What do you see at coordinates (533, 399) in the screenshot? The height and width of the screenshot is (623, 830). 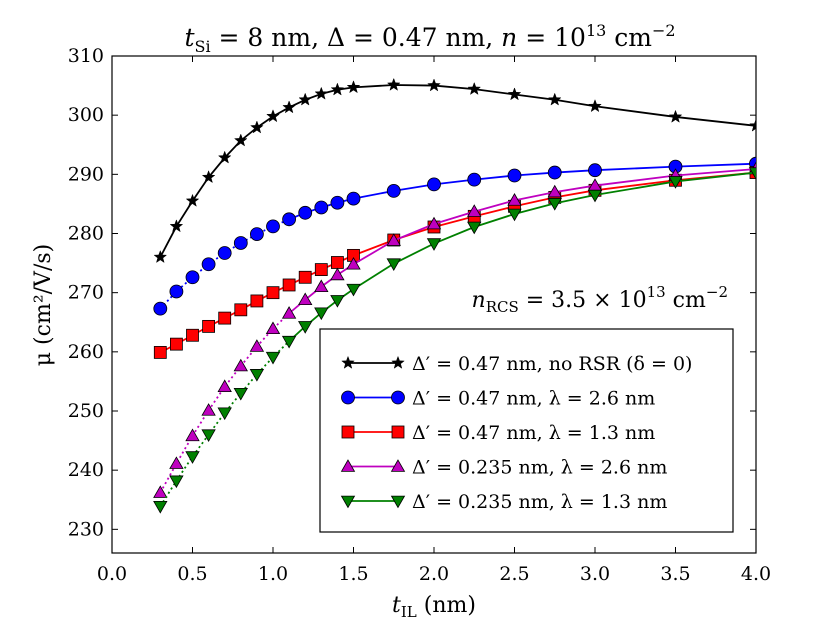 I see `legend-entry-label: Δ′ = 0.47 nm, λ = 2.6 nm` at bounding box center [533, 399].